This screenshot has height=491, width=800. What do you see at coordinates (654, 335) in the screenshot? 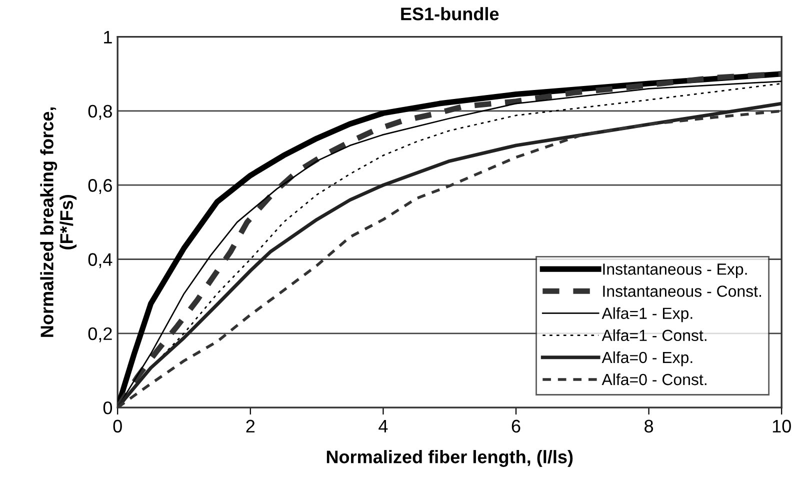
I see `legend-label: Alfa=1 - Const.` at bounding box center [654, 335].